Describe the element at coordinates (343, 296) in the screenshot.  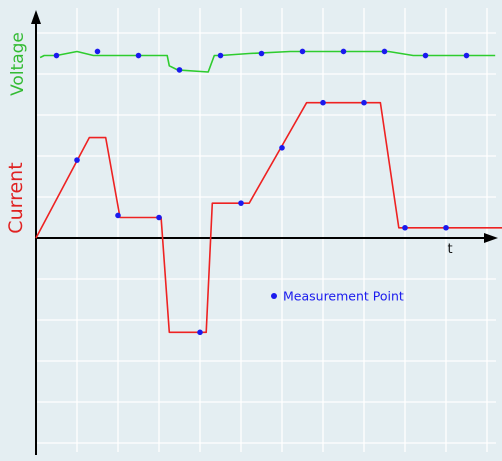
I see `legend-label: Measurement Point` at that location.